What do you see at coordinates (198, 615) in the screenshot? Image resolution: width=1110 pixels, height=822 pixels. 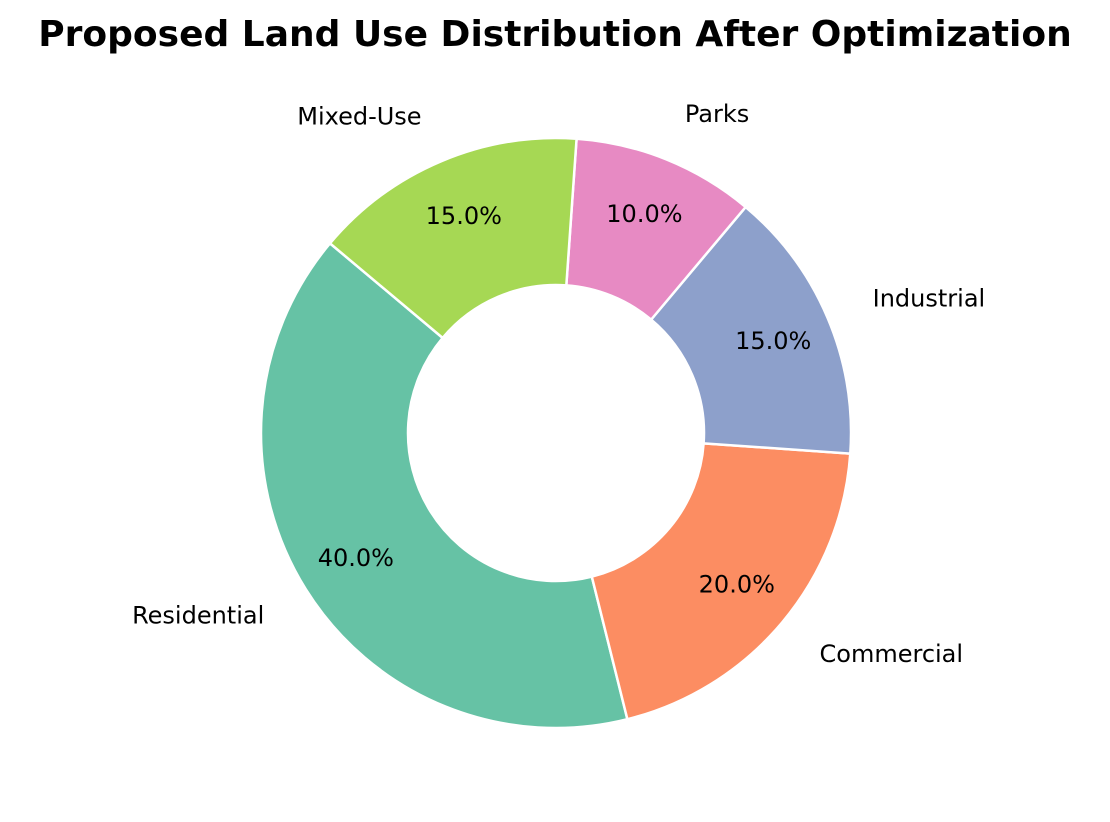 I see `category-label-residential: Residential` at bounding box center [198, 615].